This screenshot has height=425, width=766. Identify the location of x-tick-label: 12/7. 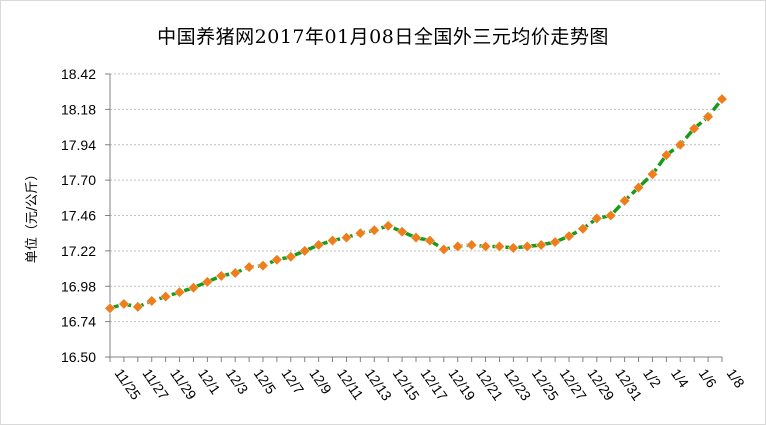
(292, 382).